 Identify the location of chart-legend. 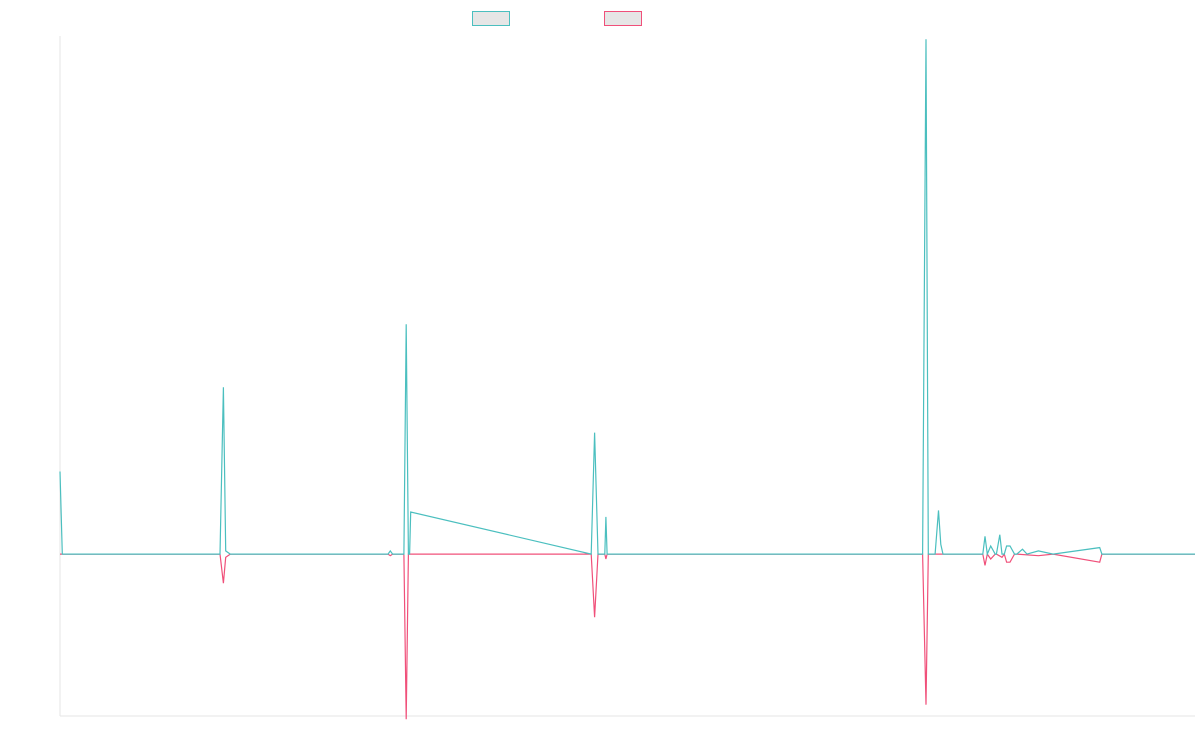
(600, 18).